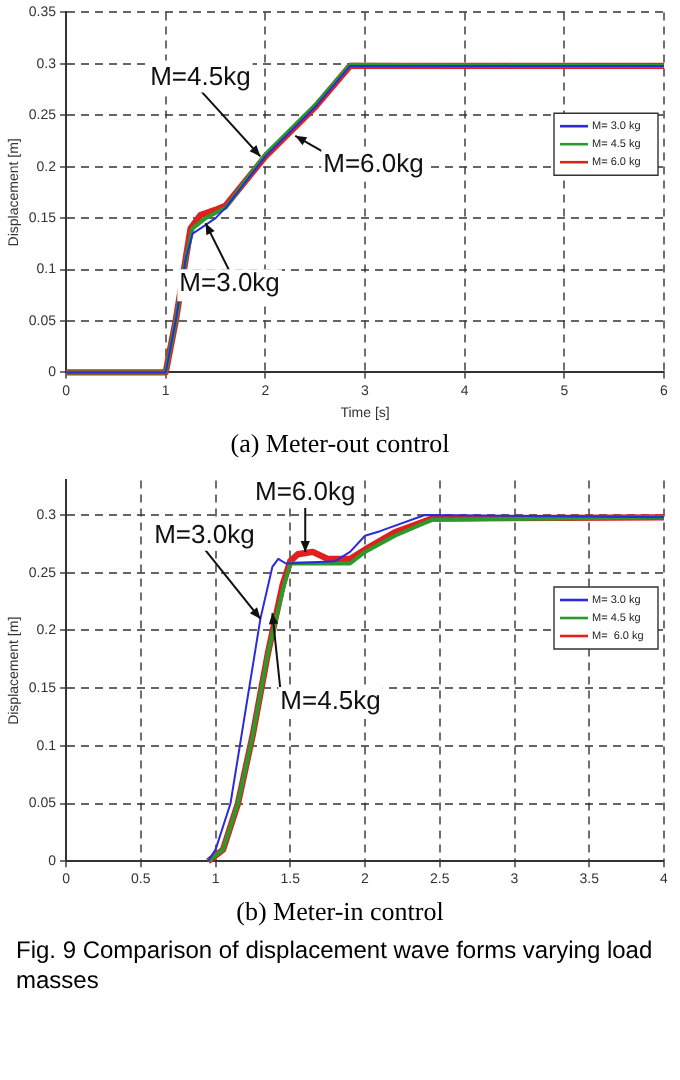 Image resolution: width=680 pixels, height=1080 pixels. Describe the element at coordinates (340, 912) in the screenshot. I see `text: (b) Meter-in control` at that location.